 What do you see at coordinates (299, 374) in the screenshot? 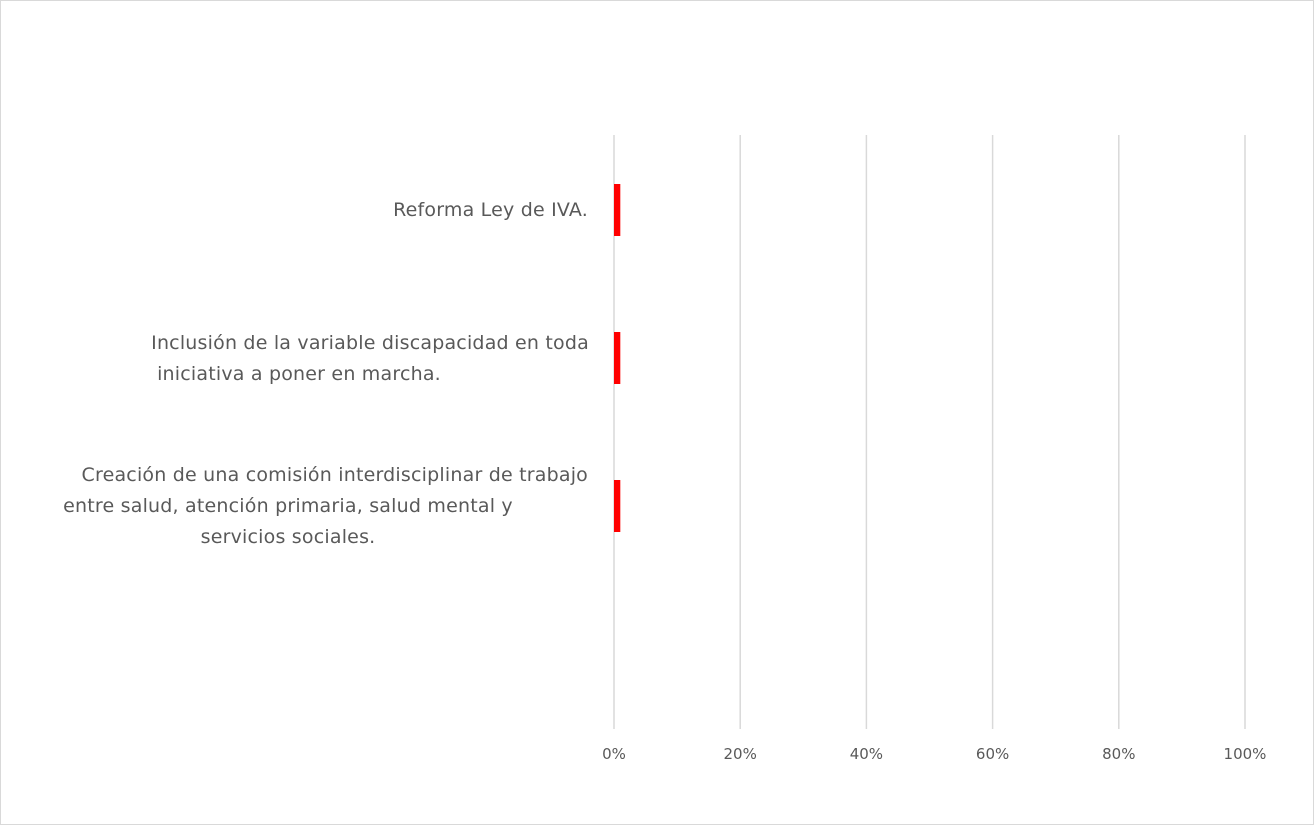
I see `category-label-2-line-2: iniciativa a poner en marcha.` at bounding box center [299, 374].